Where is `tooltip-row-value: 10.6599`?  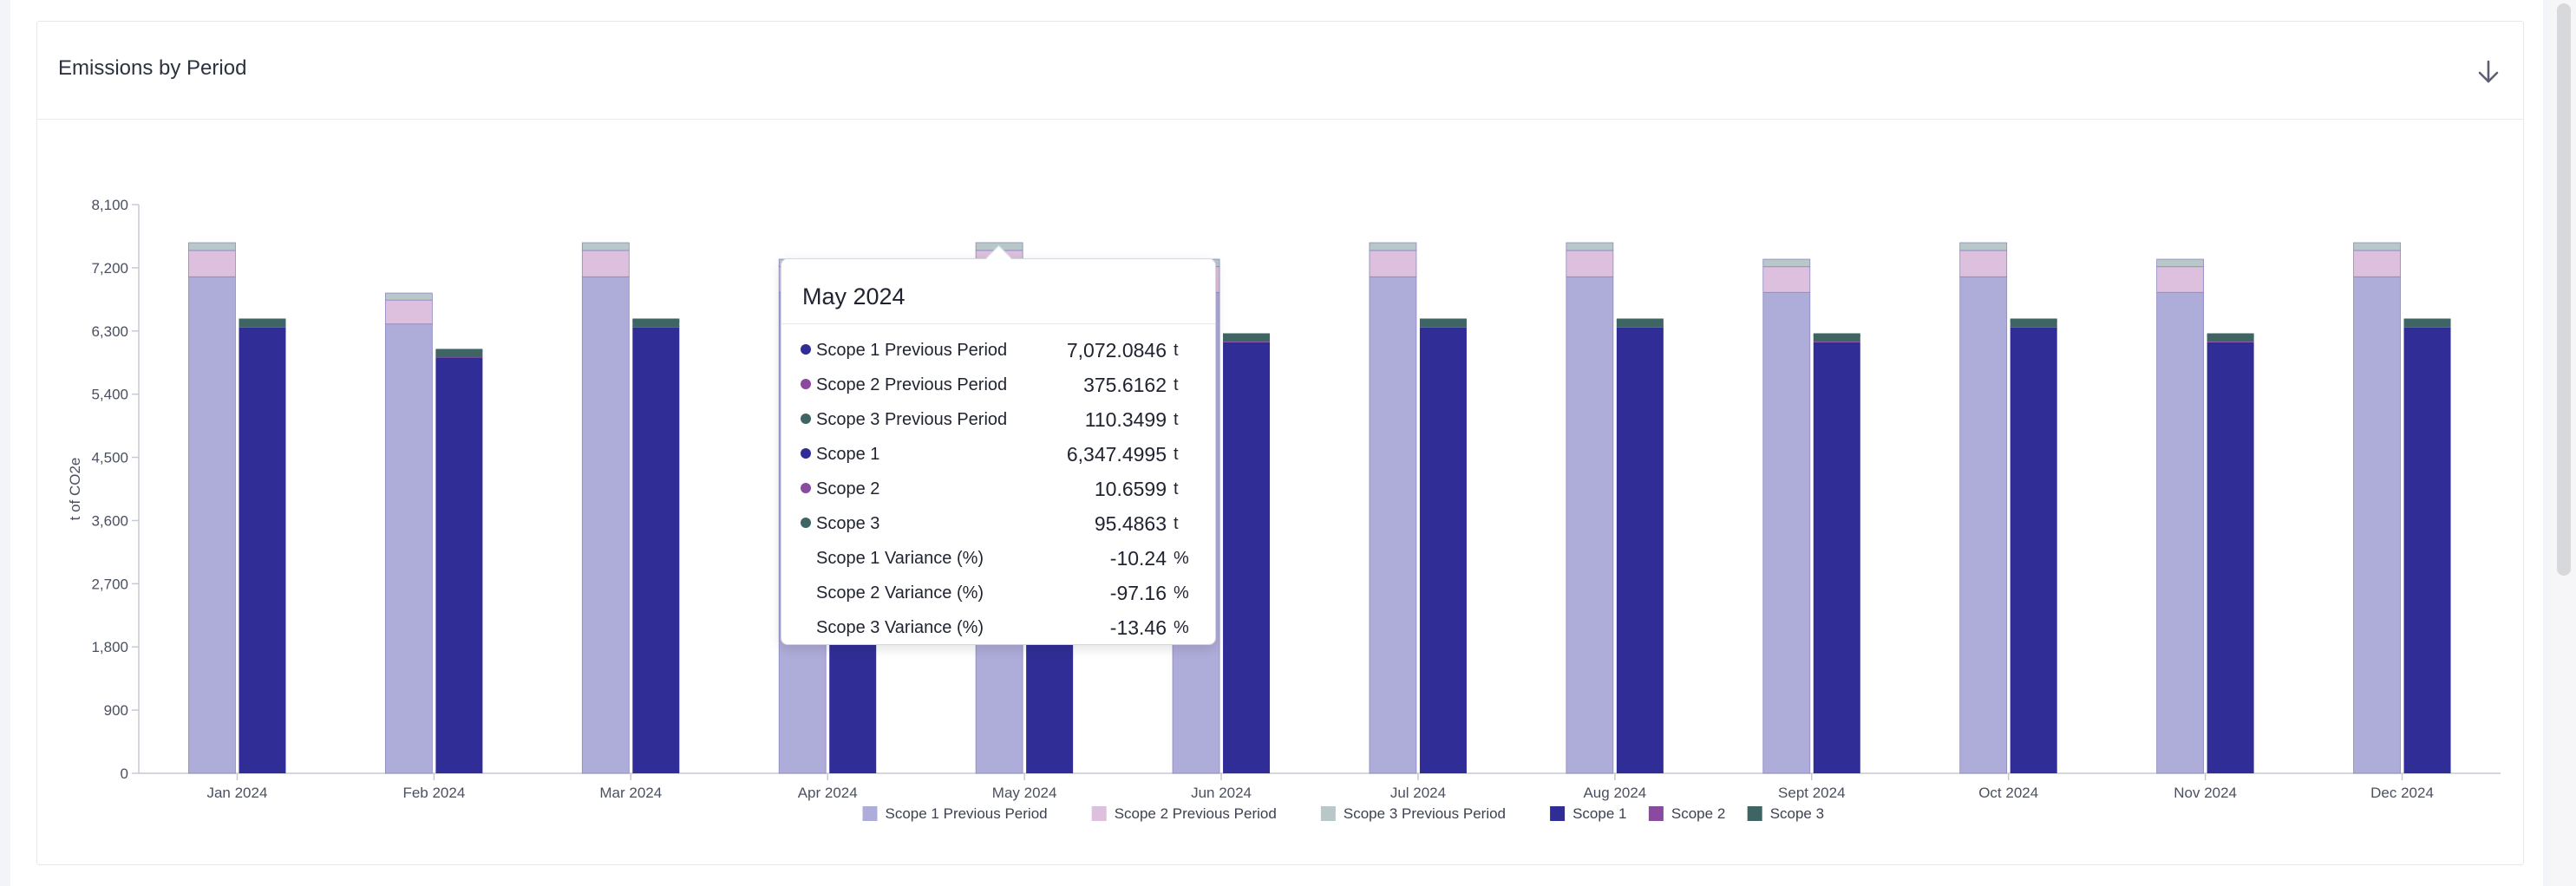 tooltip-row-value: 10.6599 is located at coordinates (1130, 489).